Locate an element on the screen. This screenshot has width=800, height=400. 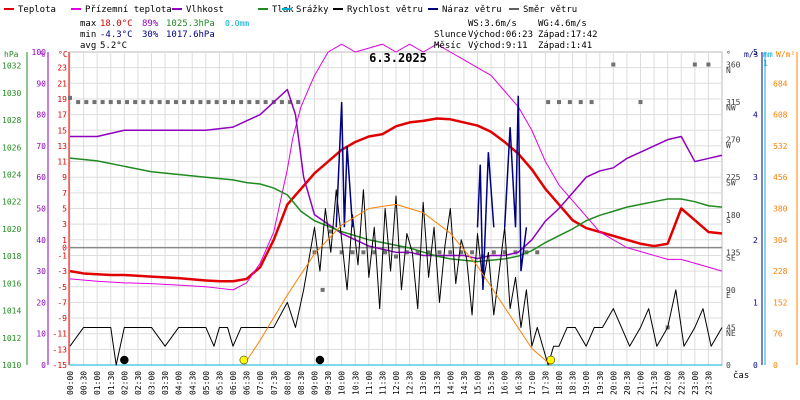
temperature-tick-label: 9 is located at coordinates (64, 177).